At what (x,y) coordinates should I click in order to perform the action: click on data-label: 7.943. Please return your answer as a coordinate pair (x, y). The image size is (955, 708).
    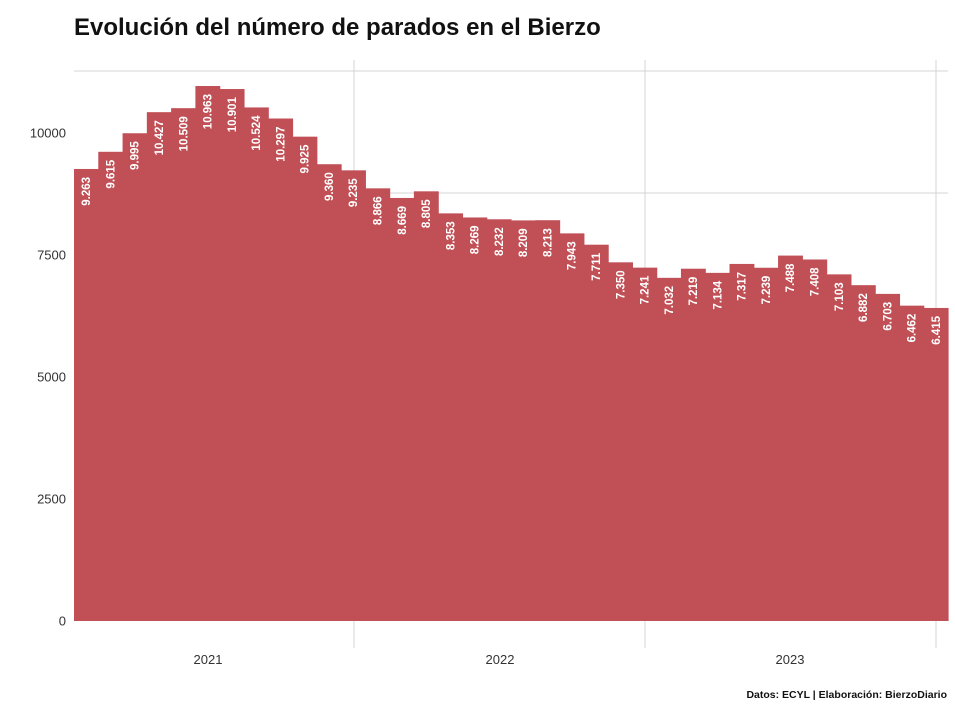
    Looking at the image, I should click on (573, 255).